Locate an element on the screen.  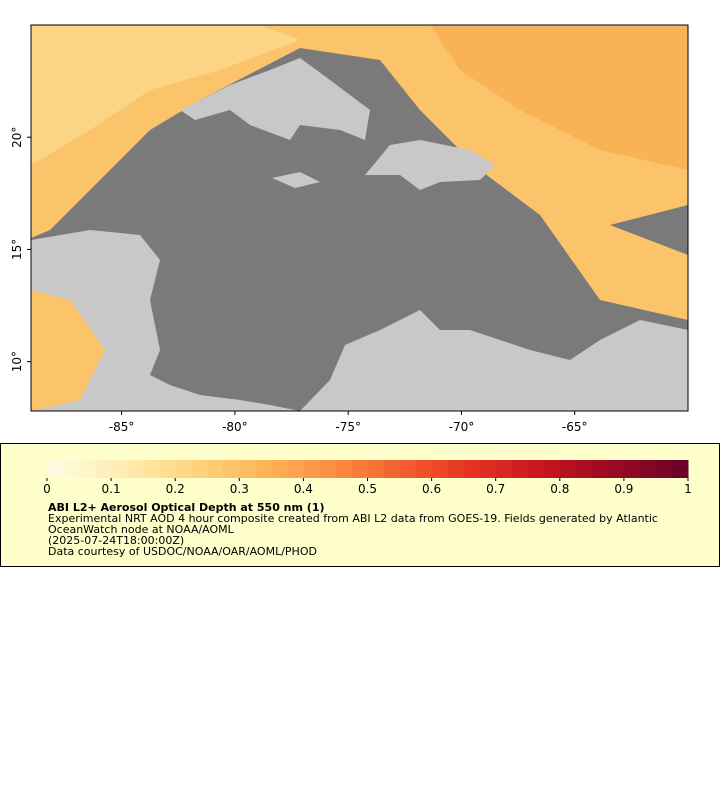
colorbar-tick-label: 0.1 is located at coordinates (111, 489).